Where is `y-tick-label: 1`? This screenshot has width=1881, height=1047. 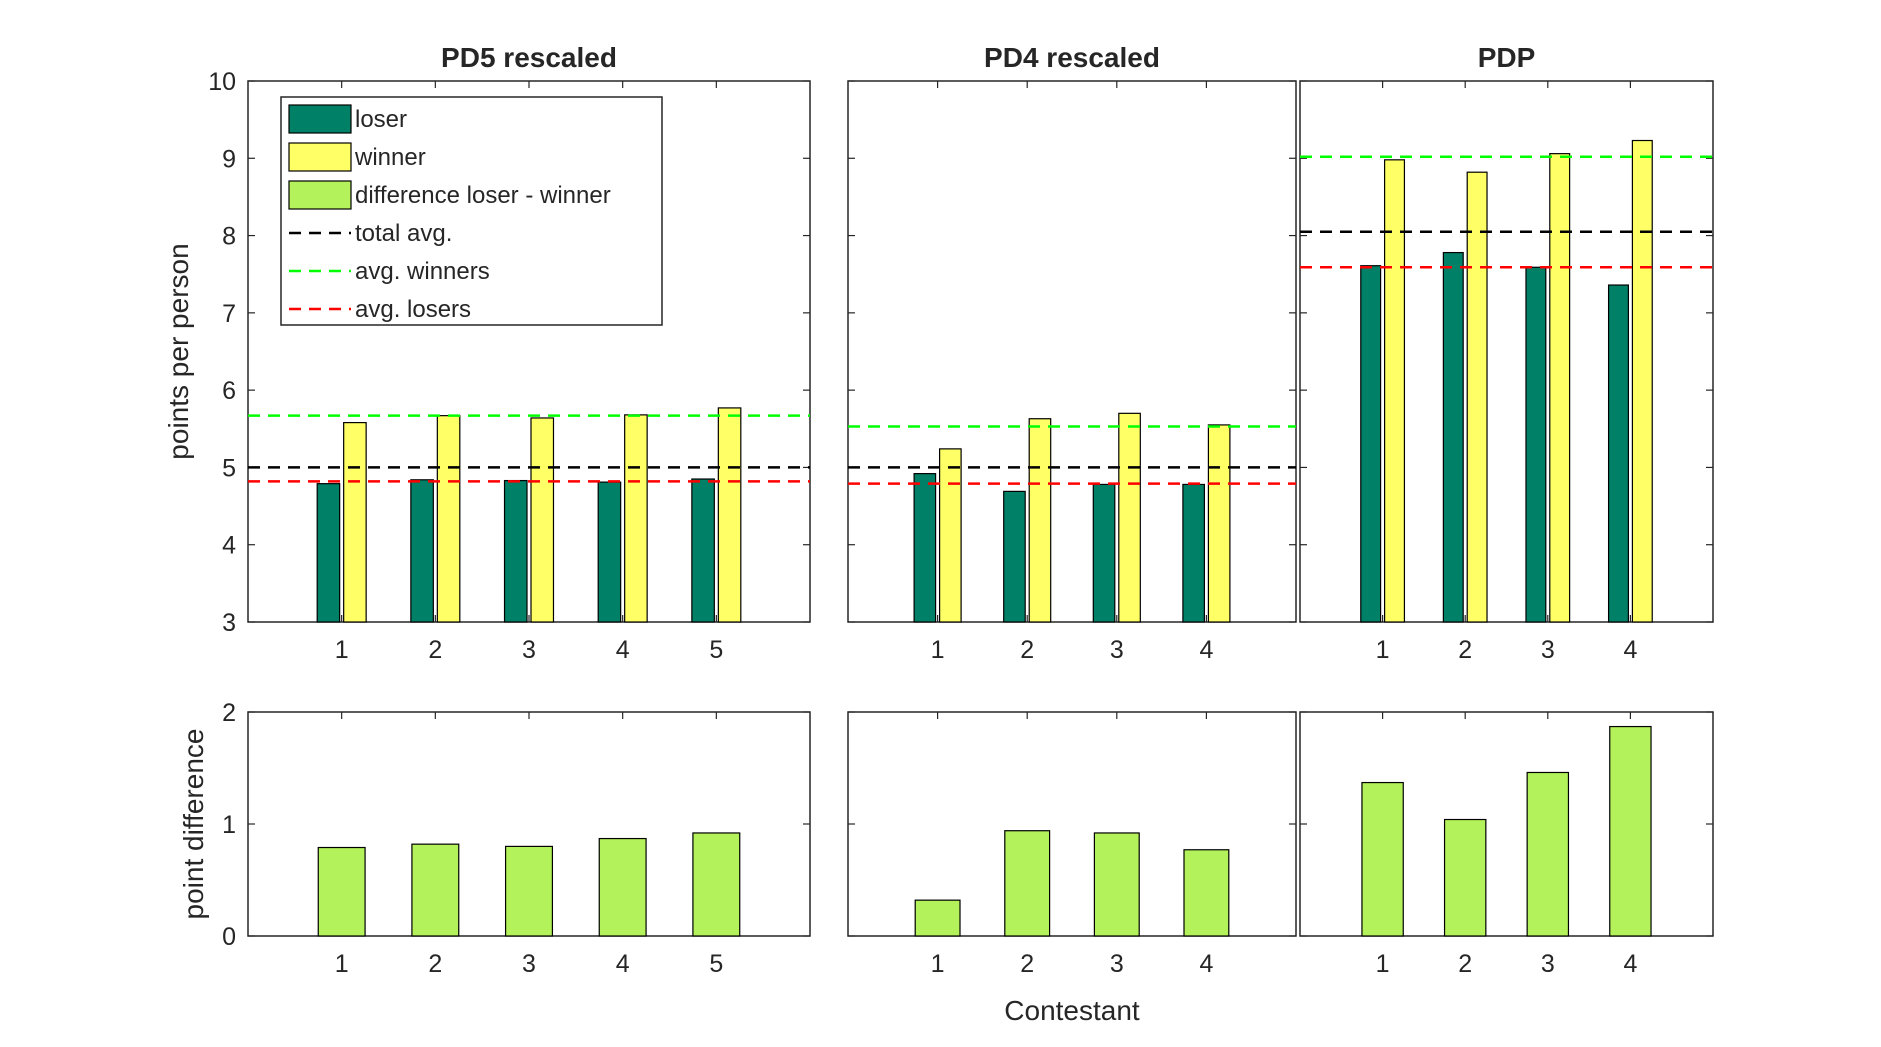 y-tick-label: 1 is located at coordinates (229, 825).